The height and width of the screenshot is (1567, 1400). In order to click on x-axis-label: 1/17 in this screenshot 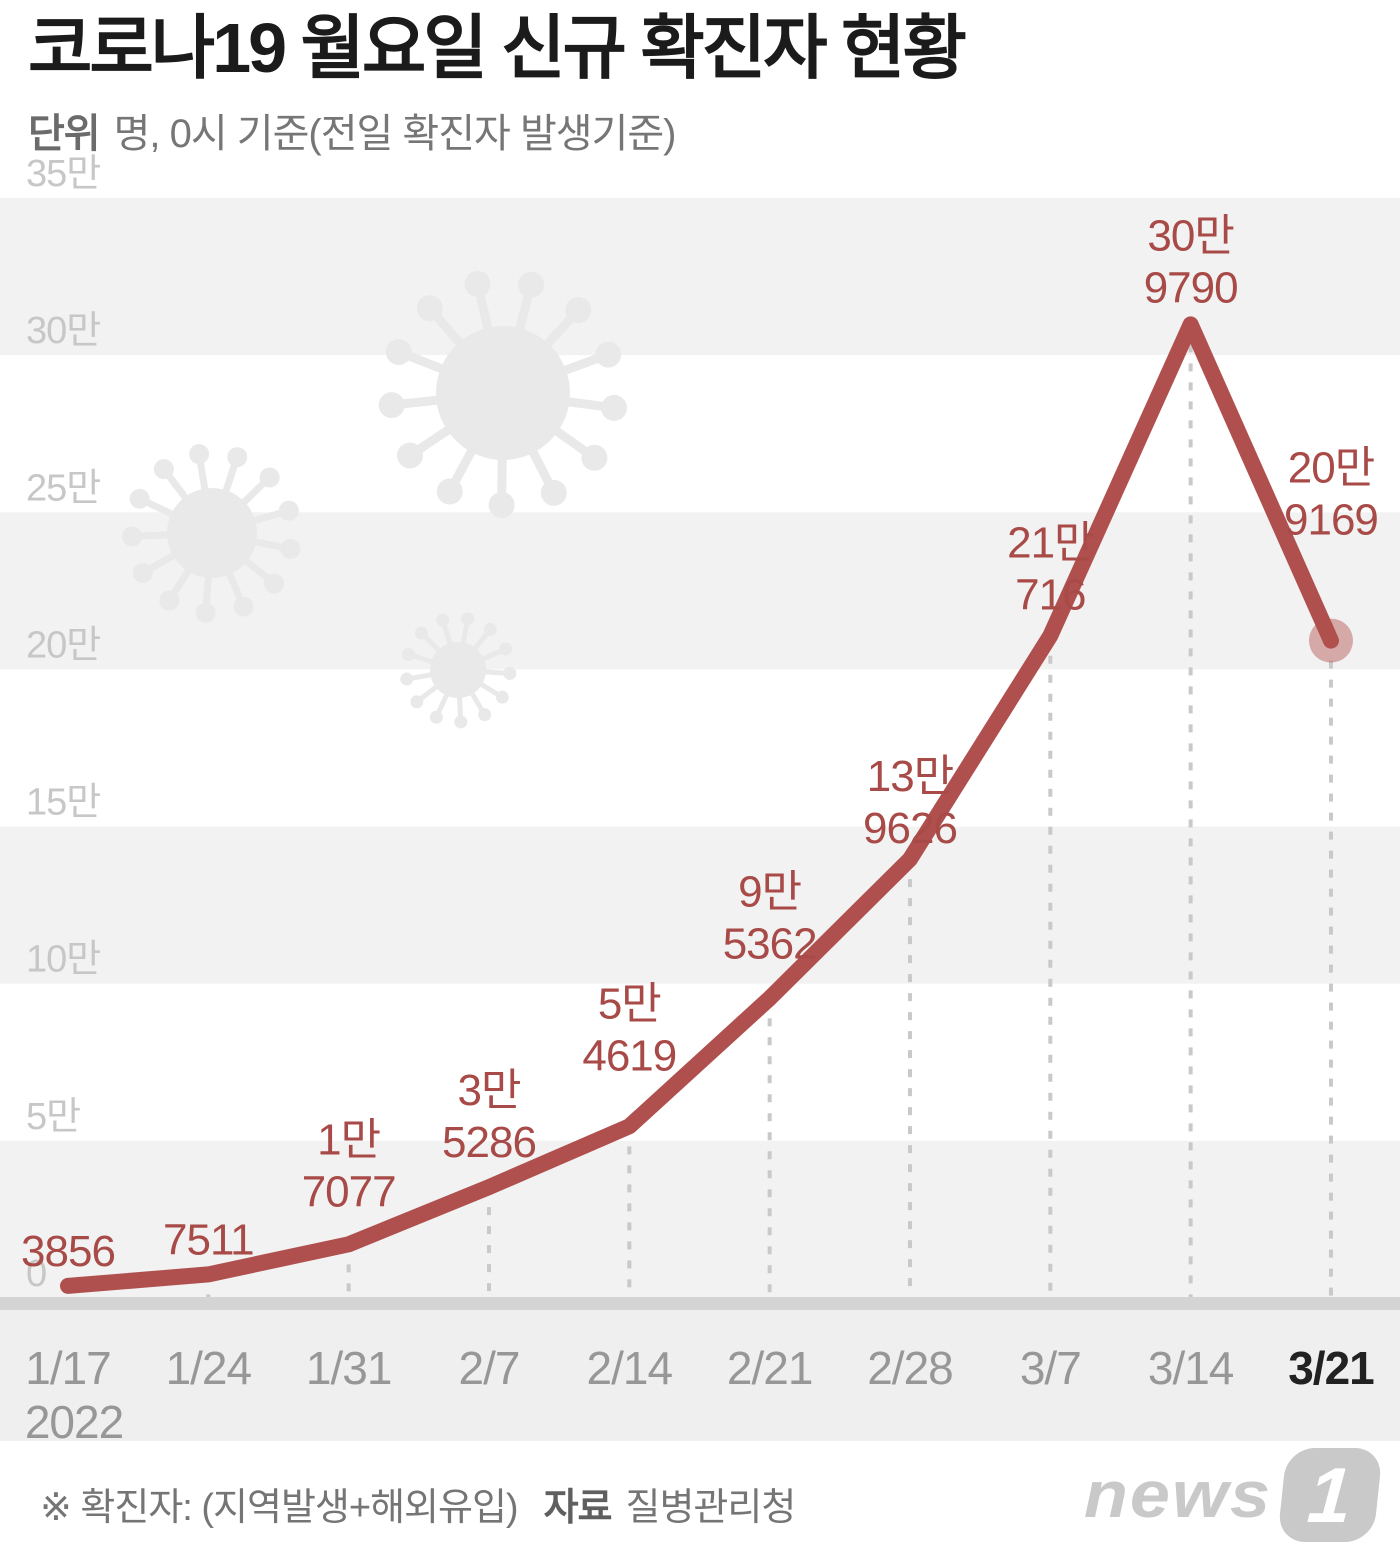, I will do `click(68, 1368)`.